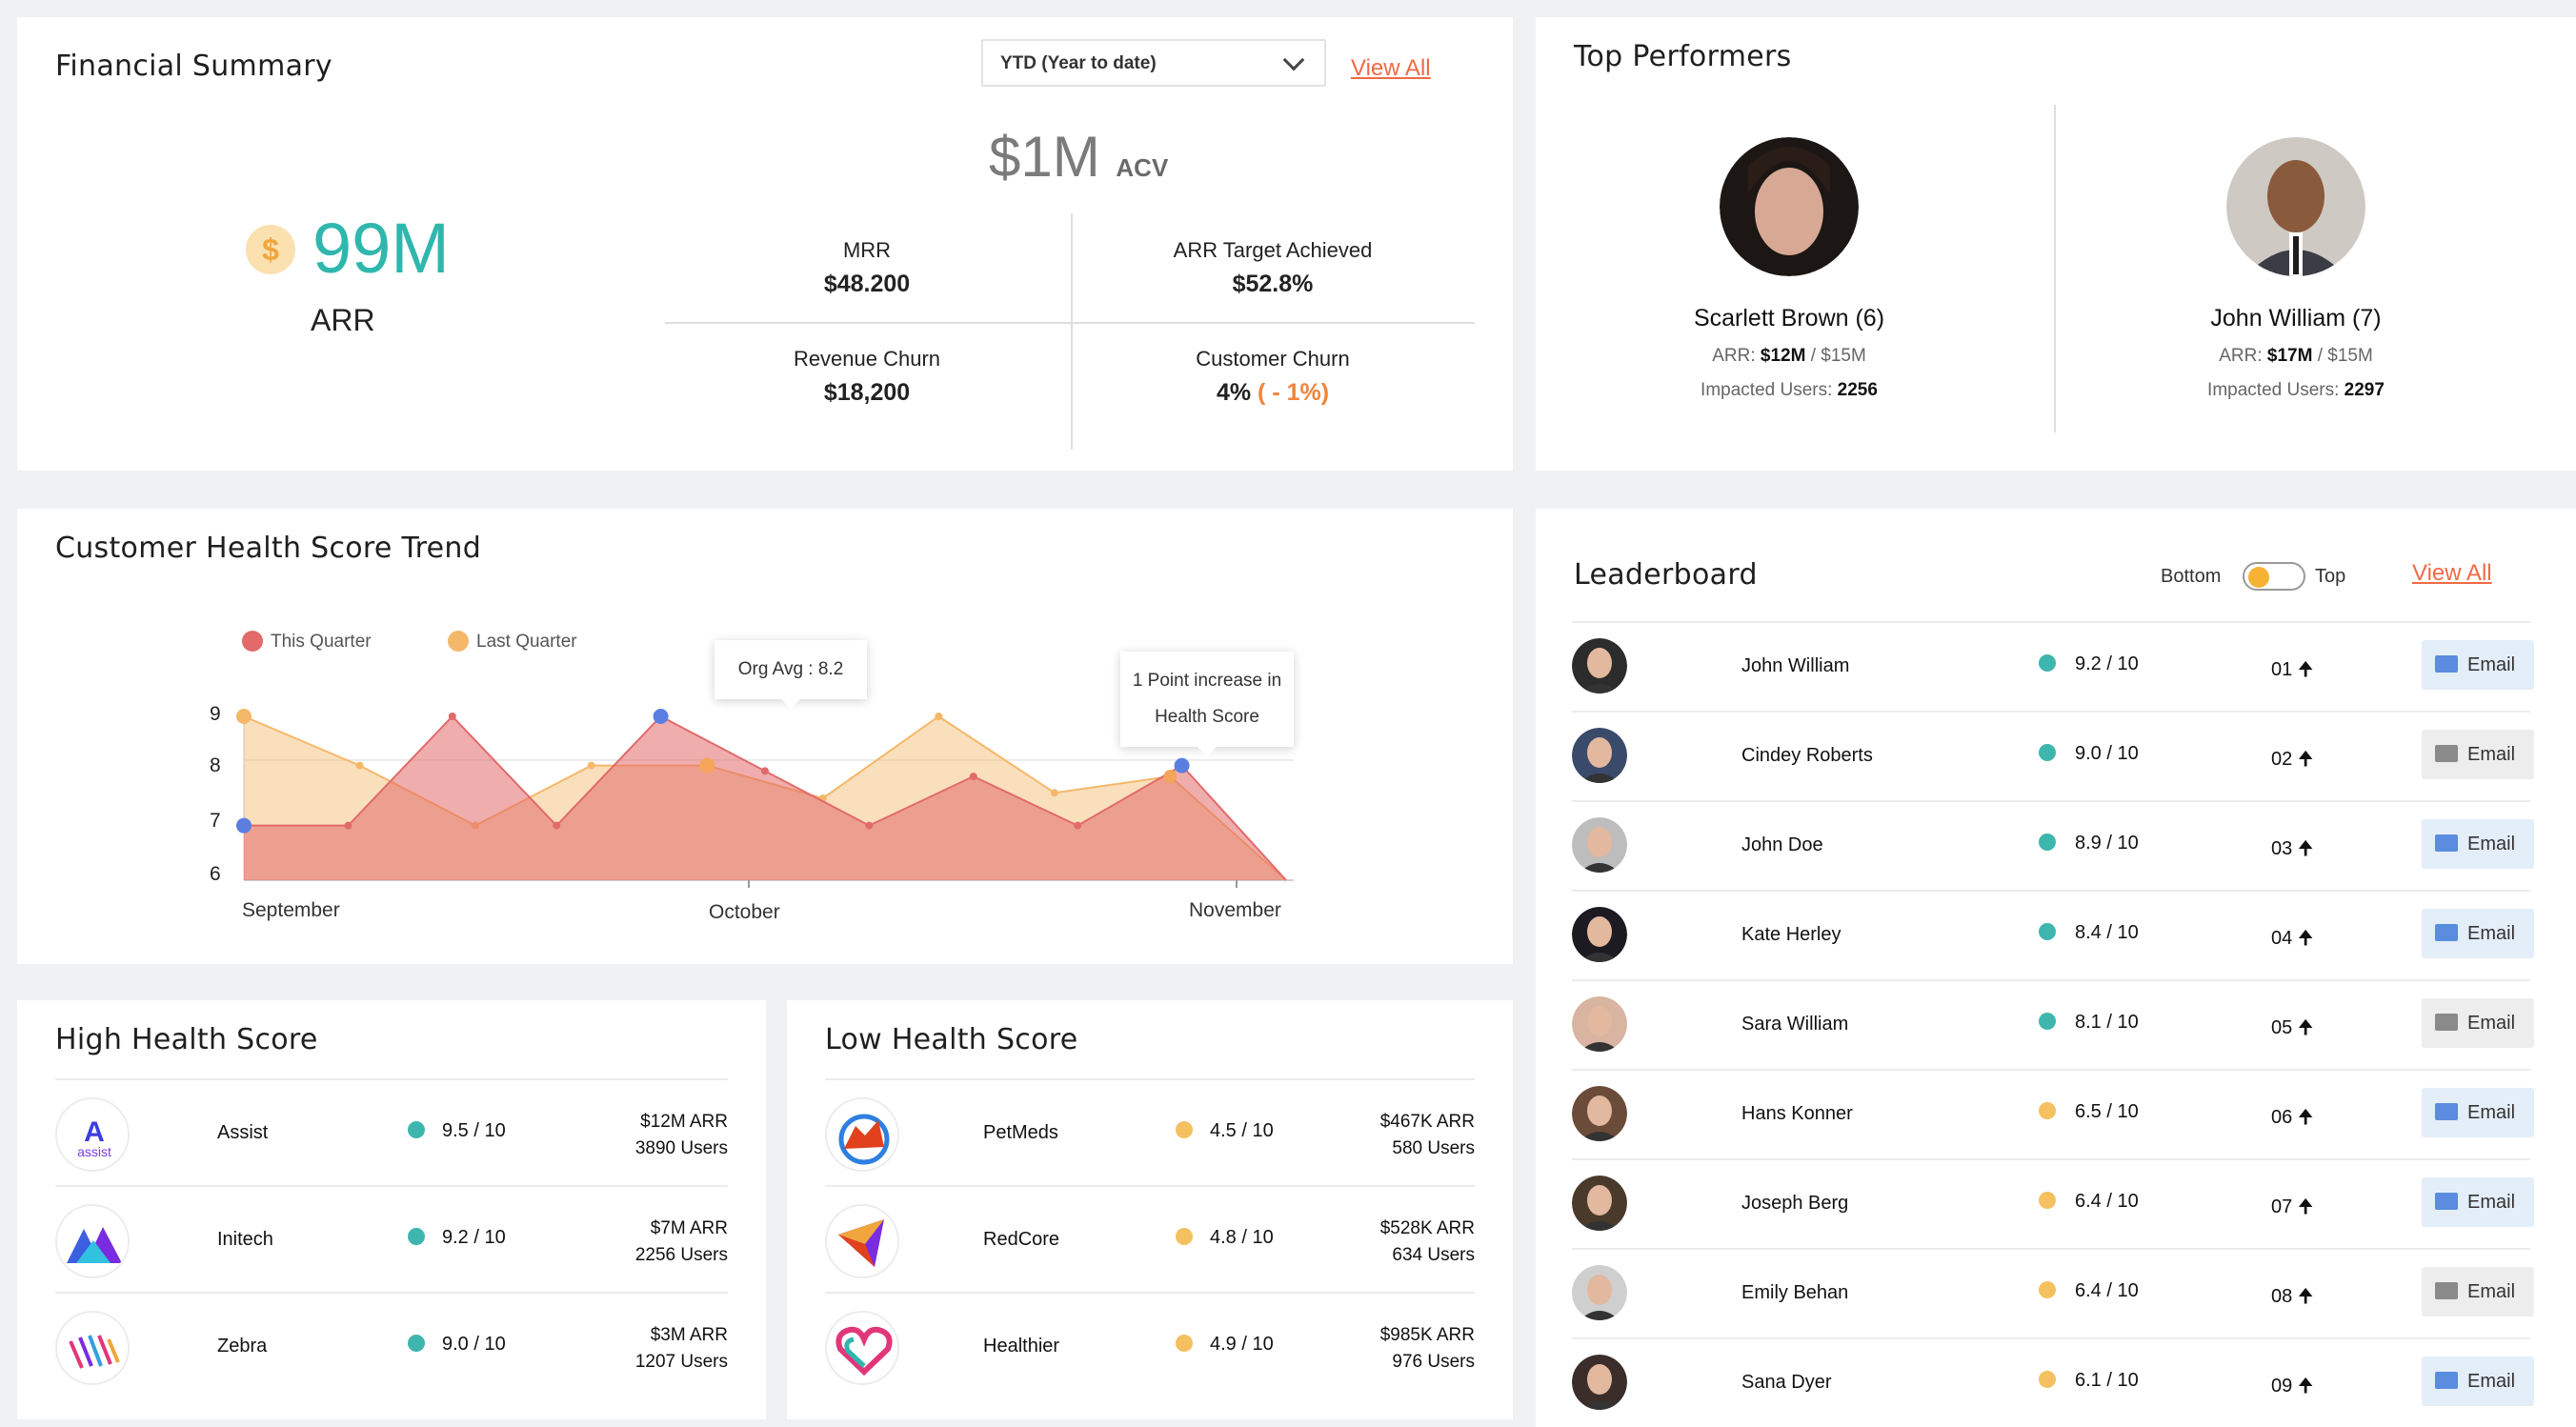  What do you see at coordinates (2292, 850) in the screenshot?
I see `leader-rank: 03 🠉` at bounding box center [2292, 850].